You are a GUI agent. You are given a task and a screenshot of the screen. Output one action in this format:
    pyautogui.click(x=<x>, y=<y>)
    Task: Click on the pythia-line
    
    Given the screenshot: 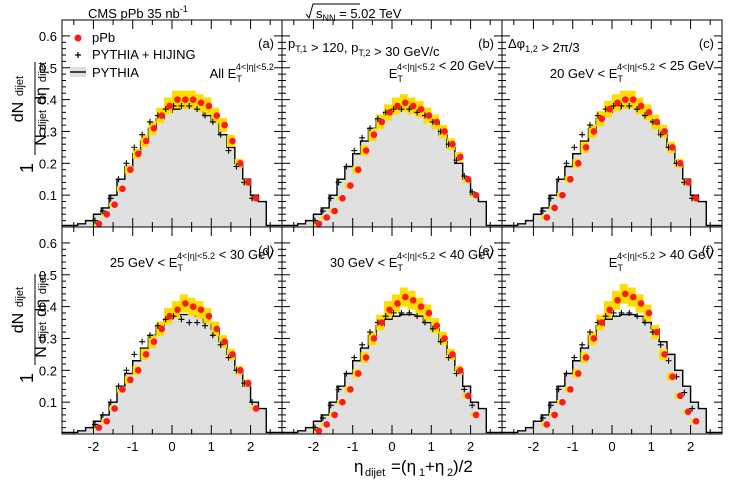 What is the action you would take?
    pyautogui.click(x=612, y=373)
    